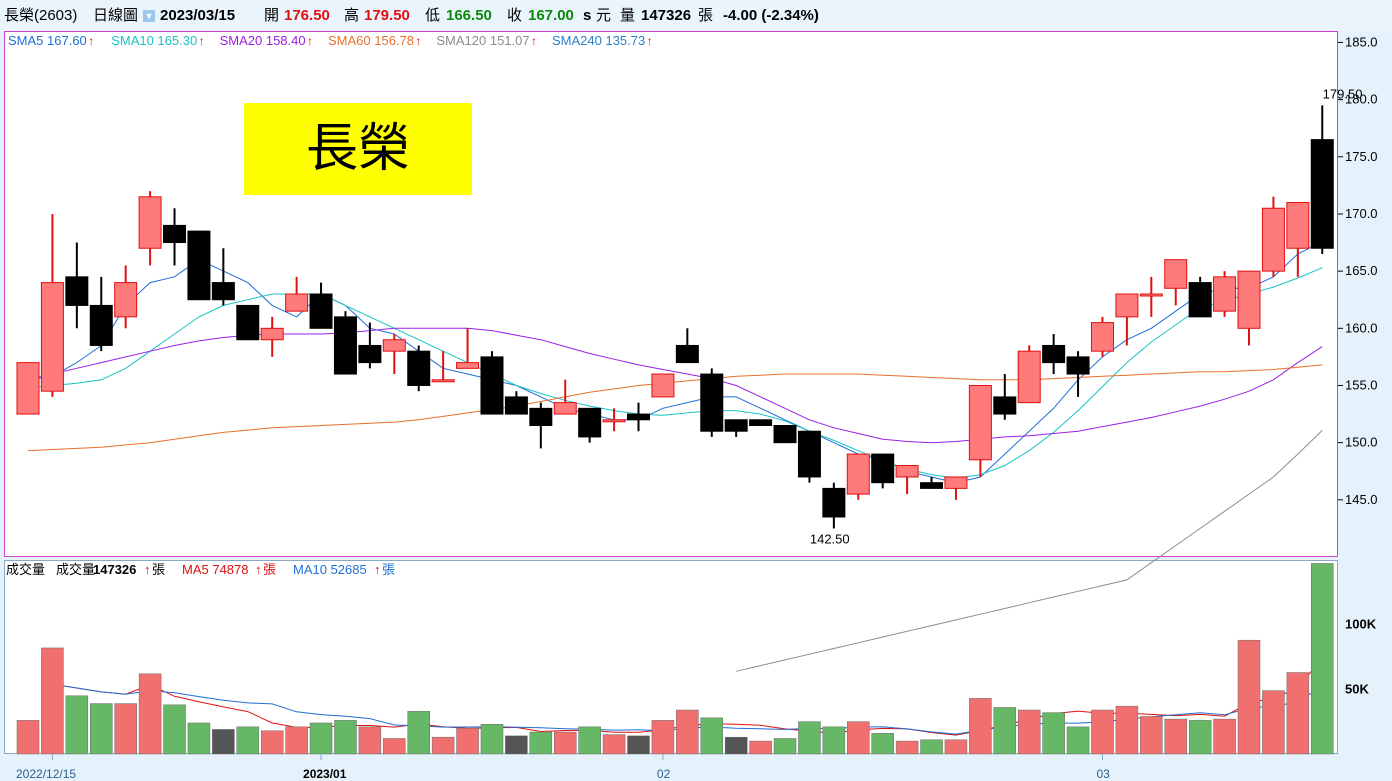 Image resolution: width=1392 pixels, height=781 pixels. Describe the element at coordinates (664, 774) in the screenshot. I see `date-label: 02` at that location.